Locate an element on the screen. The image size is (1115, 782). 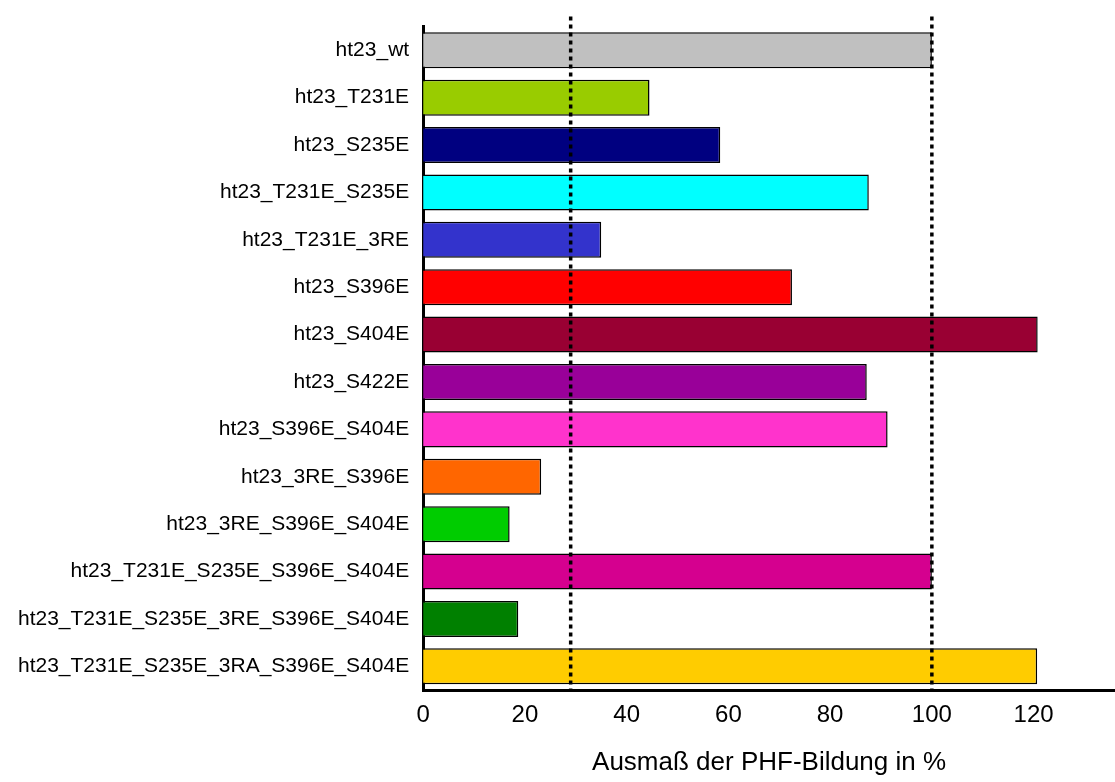
x-tick-label: 120 is located at coordinates (1033, 714).